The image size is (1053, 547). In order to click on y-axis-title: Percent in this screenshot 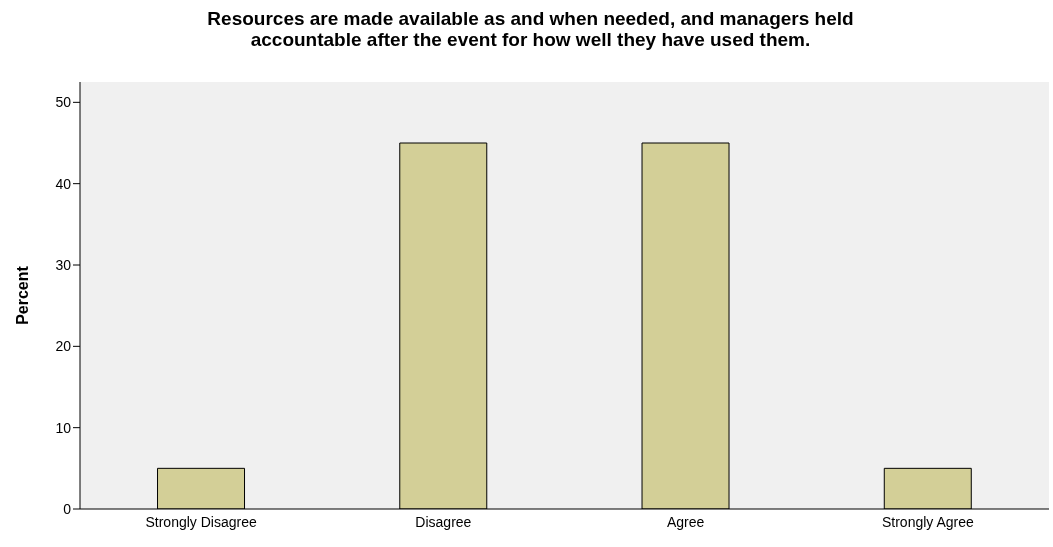, I will do `click(22, 295)`.